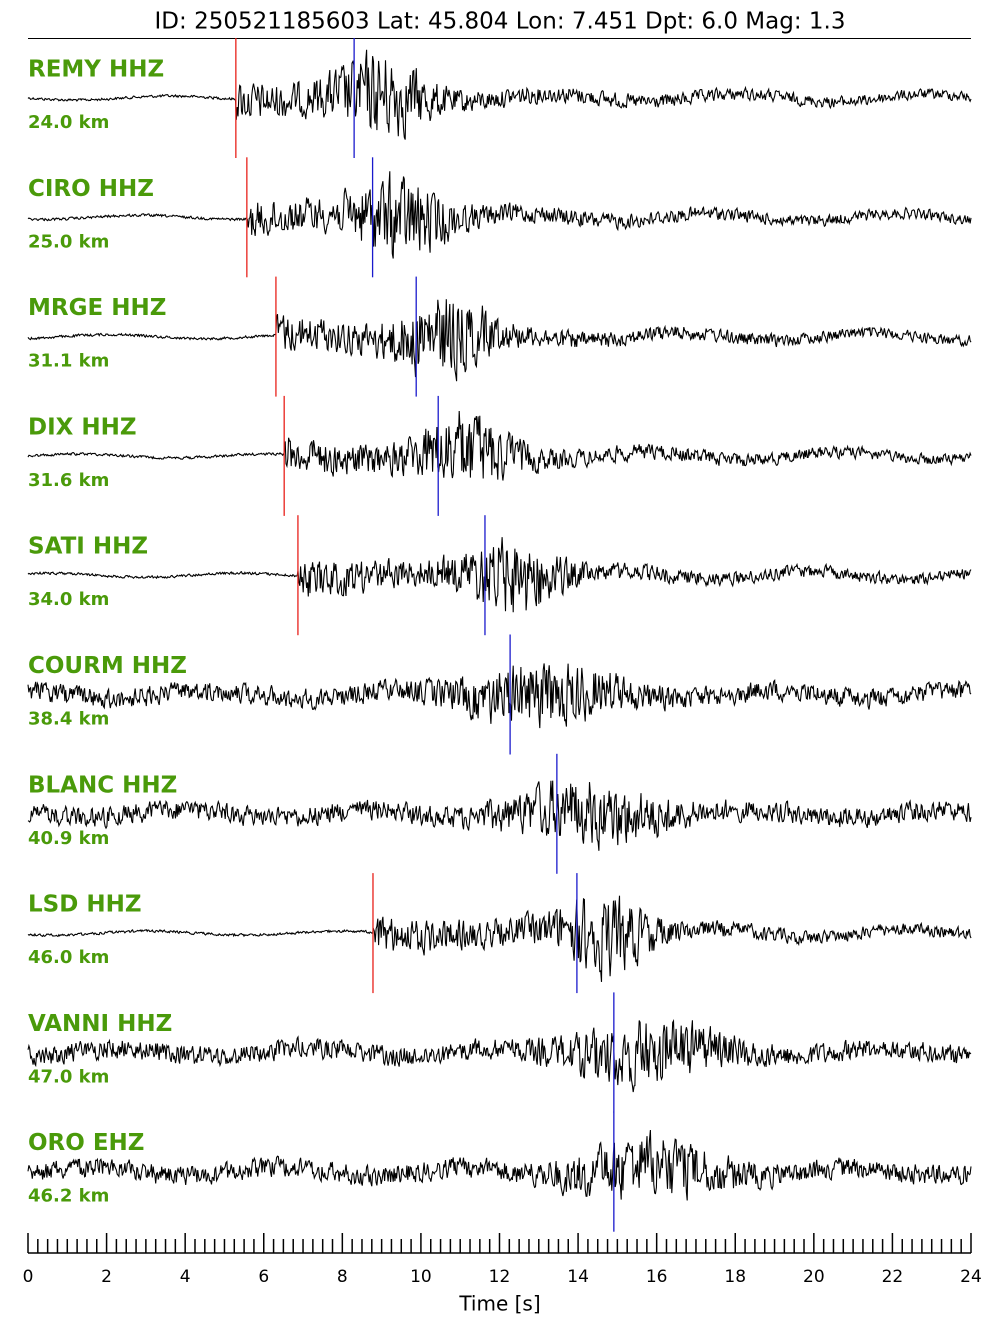 The width and height of the screenshot is (1000, 1337). I want to click on station-name: LSD HHZ, so click(85, 905).